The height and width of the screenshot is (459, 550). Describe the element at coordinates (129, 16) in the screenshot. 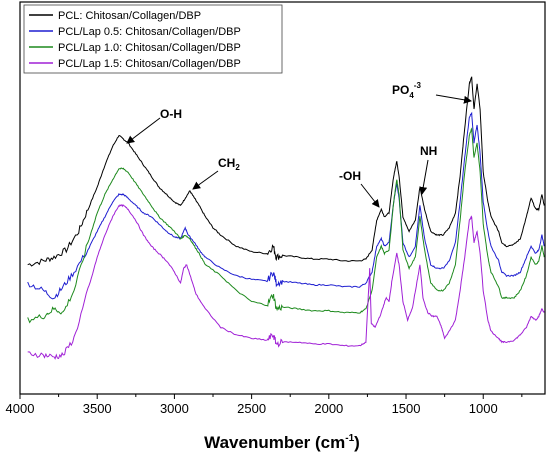

I see `legend-label-0: PCL: Chitosan/Collagen/DBP` at that location.